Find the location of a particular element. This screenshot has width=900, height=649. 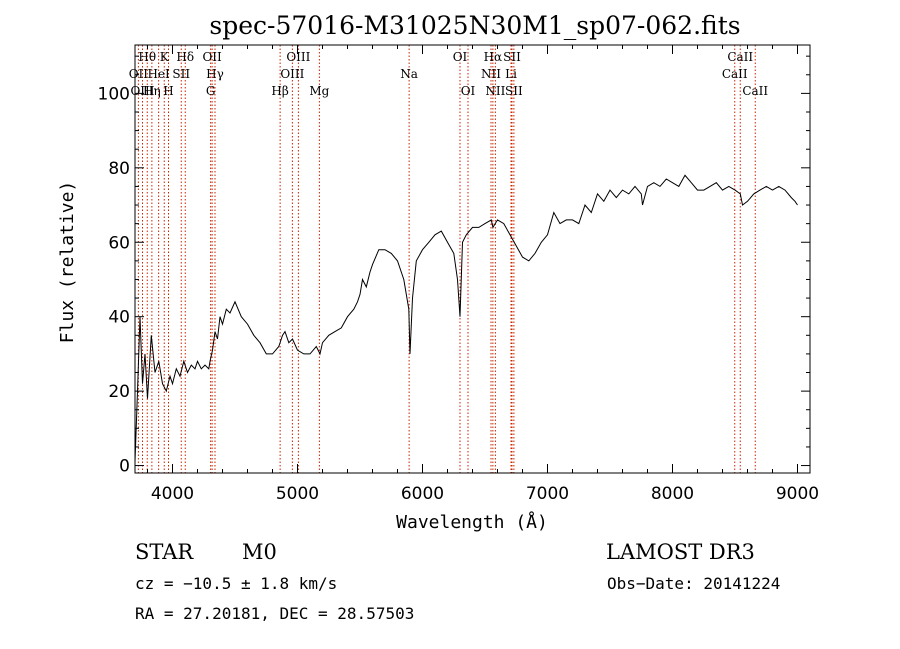

y-tick-label: 100 is located at coordinates (114, 94).